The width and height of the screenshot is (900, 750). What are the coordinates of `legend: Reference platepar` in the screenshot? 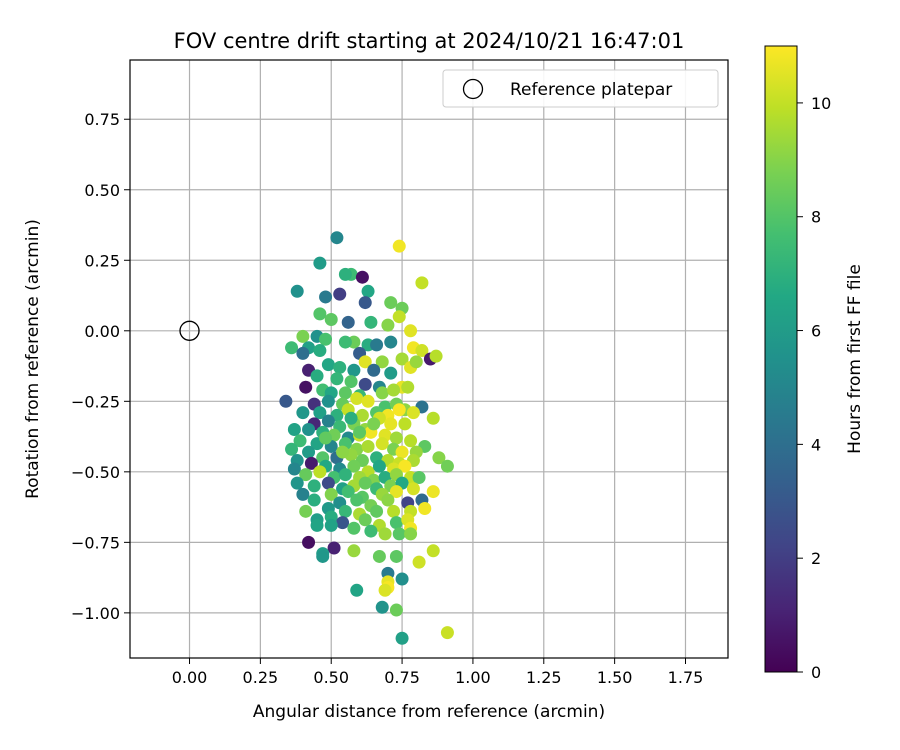 It's located at (580, 88).